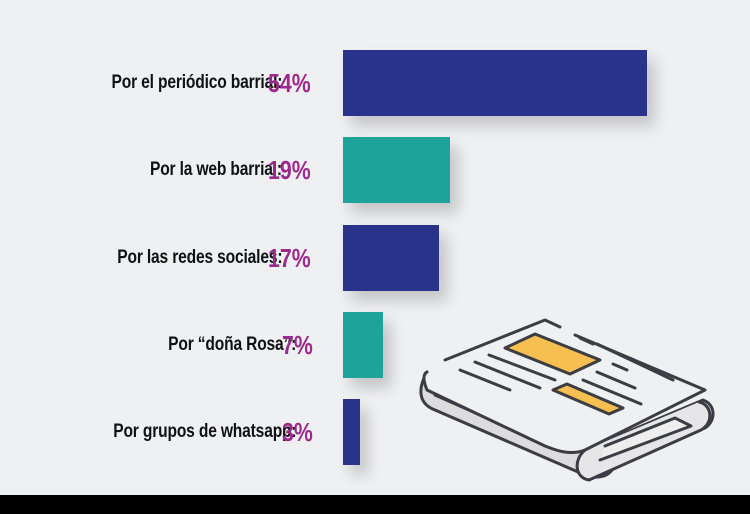  Describe the element at coordinates (351, 432) in the screenshot. I see `bar-whatsapp` at that location.